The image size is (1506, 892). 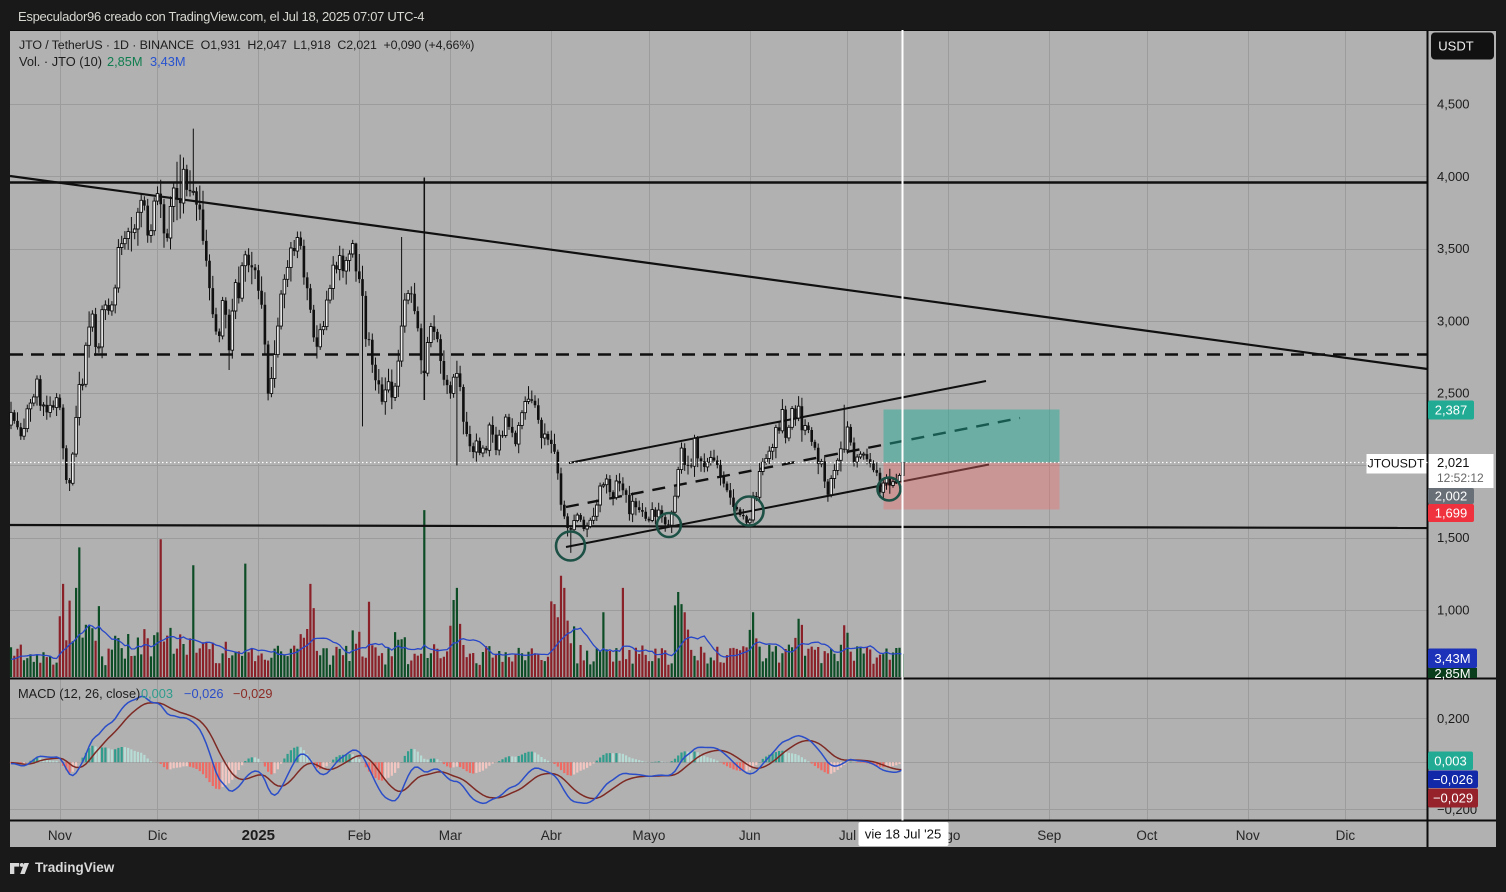 I want to click on svg-text: 2,500, so click(x=1453, y=393).